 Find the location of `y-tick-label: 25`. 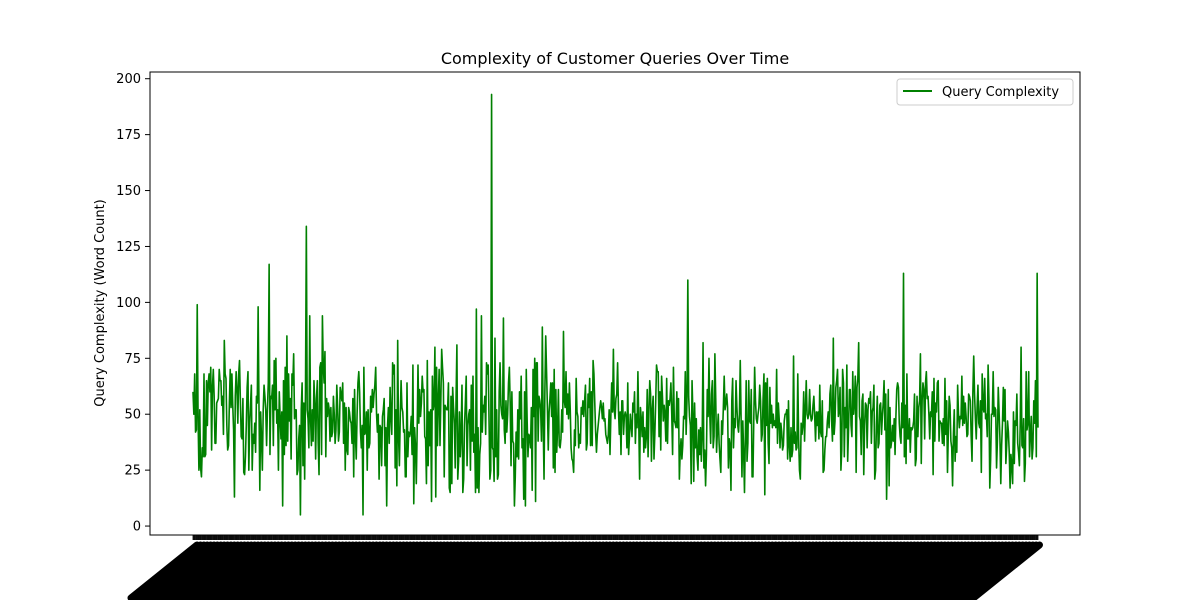

y-tick-label: 25 is located at coordinates (132, 471).